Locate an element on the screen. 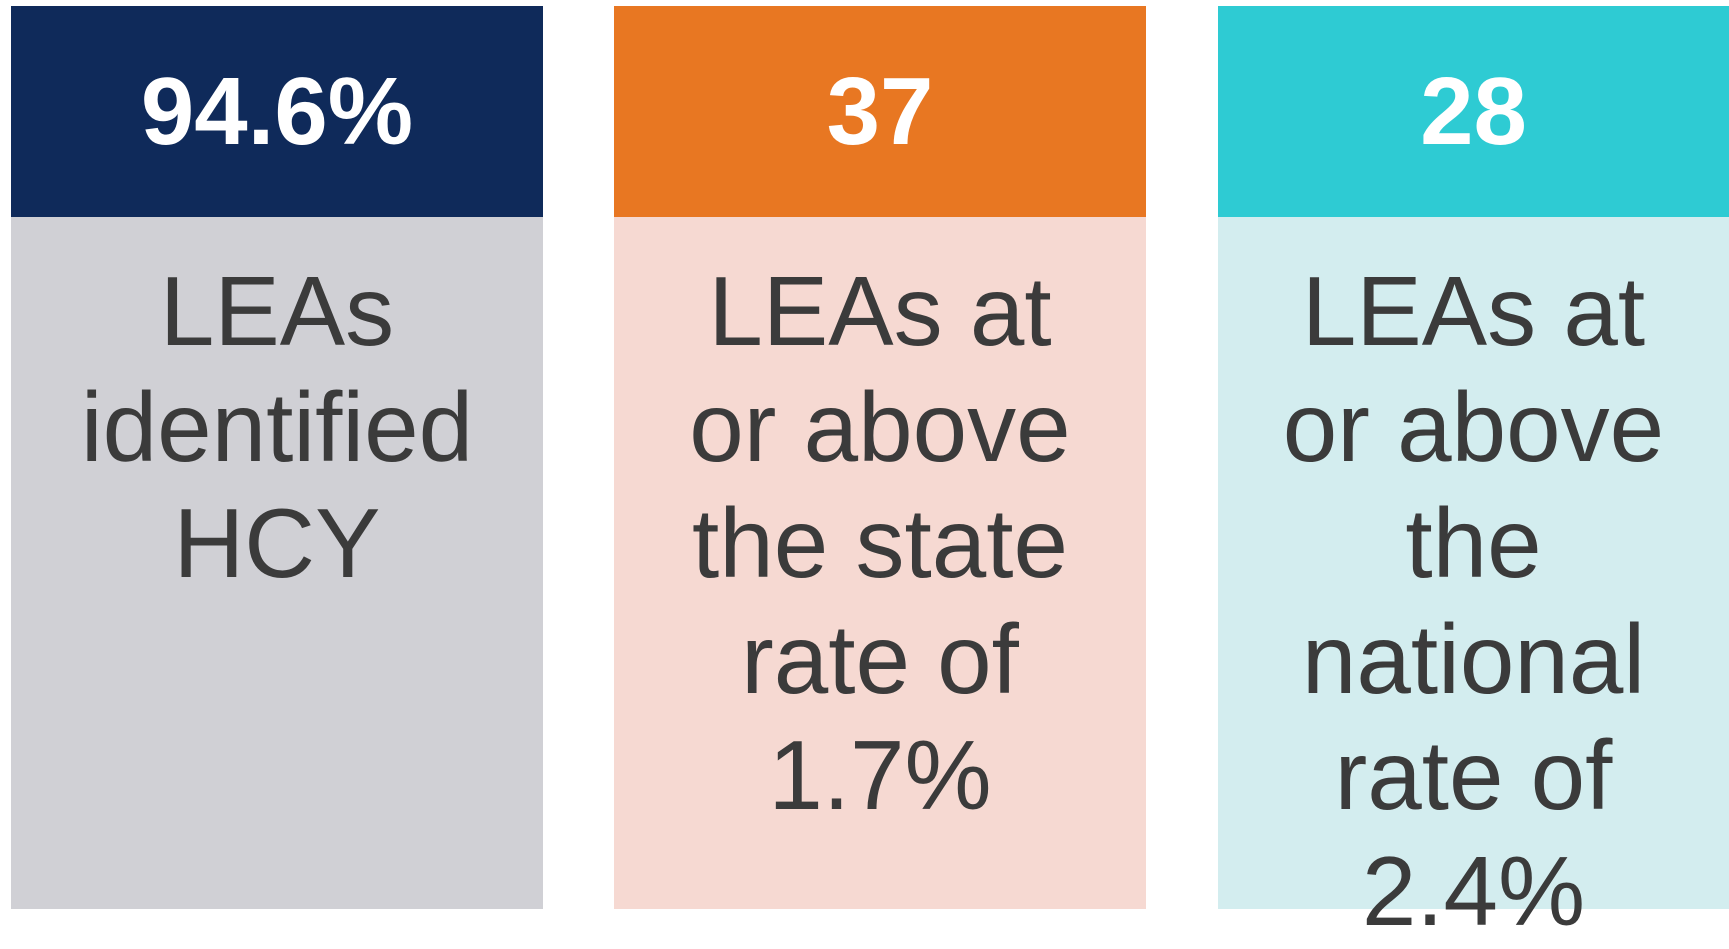 This screenshot has width=1729, height=949. stat-value: 94.6% is located at coordinates (277, 111).